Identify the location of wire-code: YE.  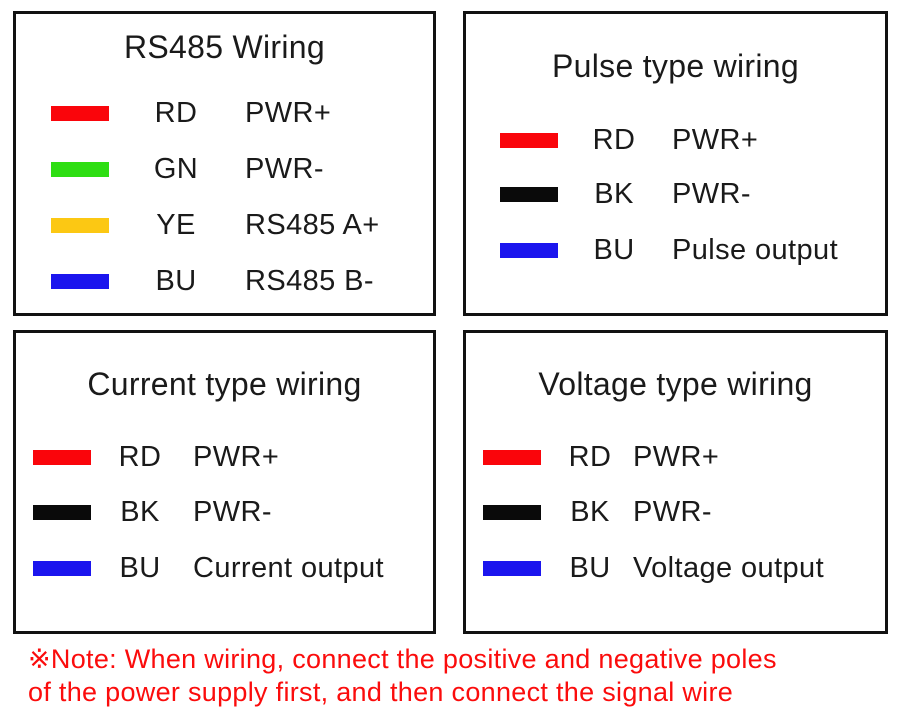
(176, 225).